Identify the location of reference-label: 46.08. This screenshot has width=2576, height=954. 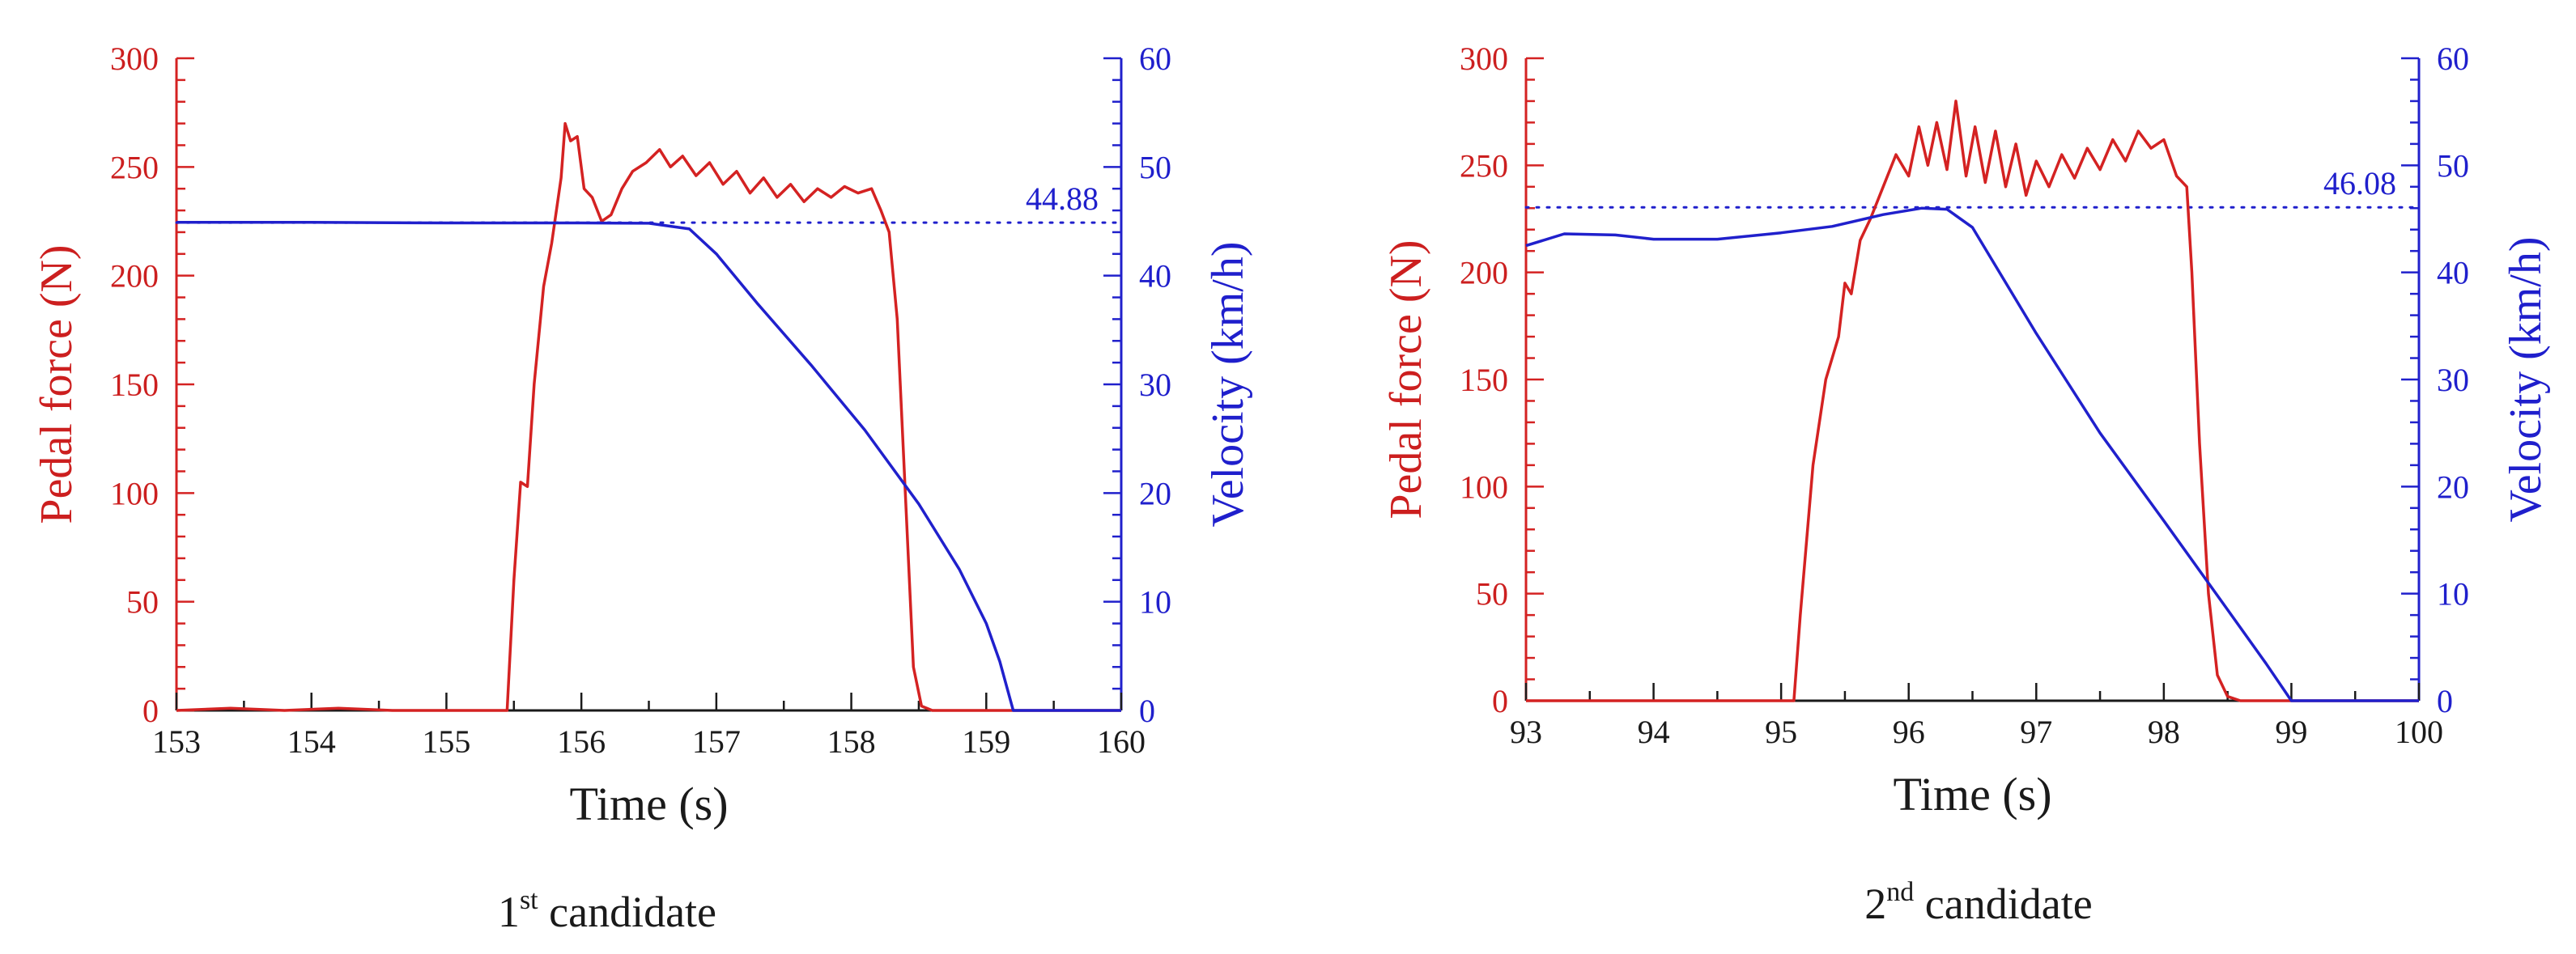
(2360, 183).